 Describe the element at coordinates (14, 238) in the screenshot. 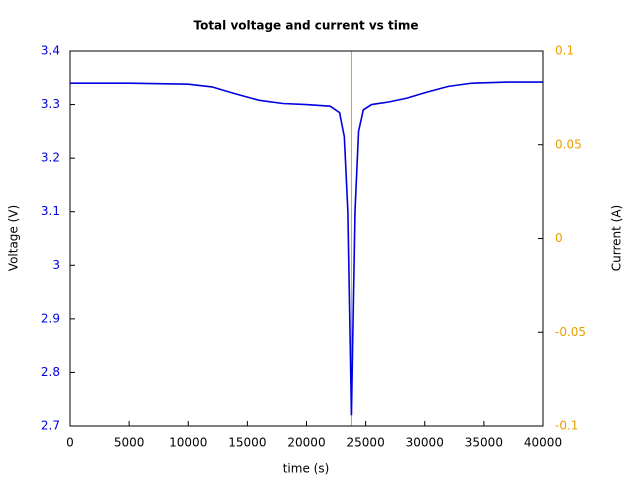

I see `y-axis-label: Voltage (V)` at that location.